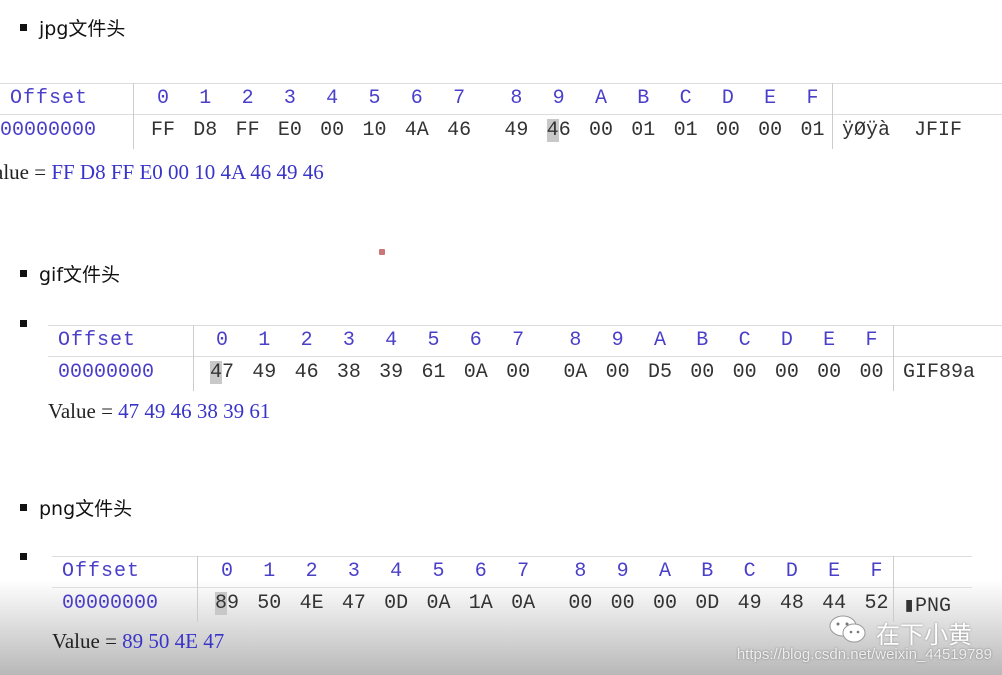  I want to click on value-line-png: Value = 89 50 4E 47, so click(138, 641).